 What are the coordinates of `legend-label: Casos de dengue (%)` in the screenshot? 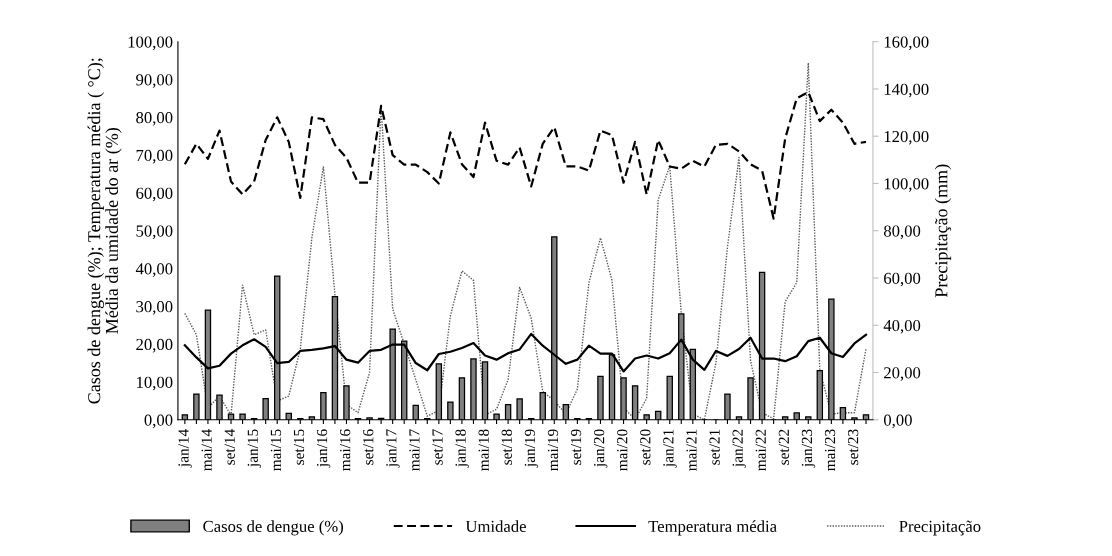 It's located at (273, 528).